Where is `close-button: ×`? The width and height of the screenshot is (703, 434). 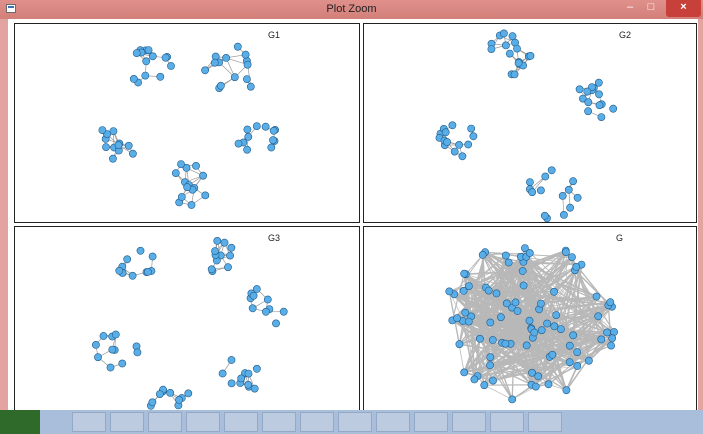
close-button: × is located at coordinates (683, 8).